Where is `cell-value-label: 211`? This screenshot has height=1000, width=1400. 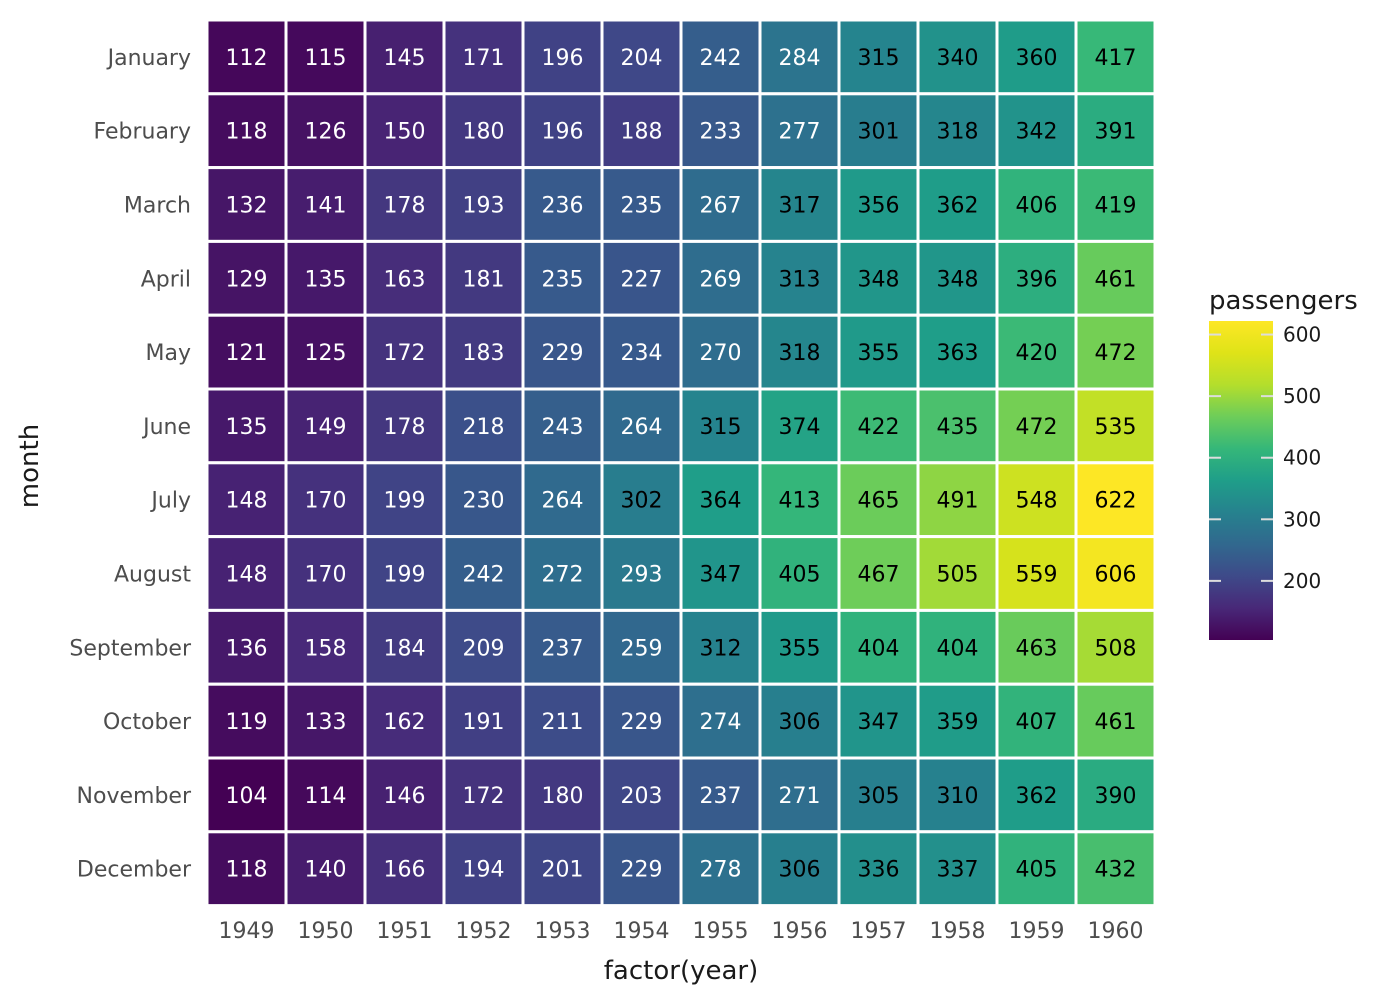 cell-value-label: 211 is located at coordinates (563, 722).